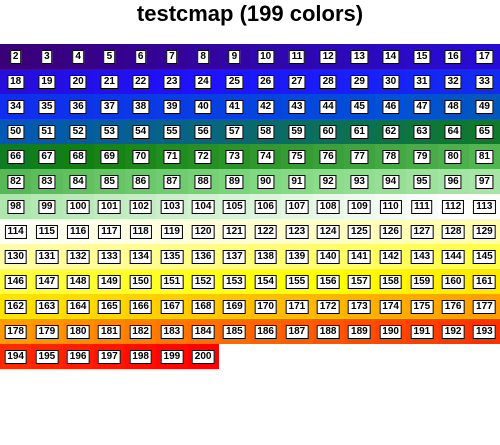  I want to click on color-swatch: 149, so click(109, 281).